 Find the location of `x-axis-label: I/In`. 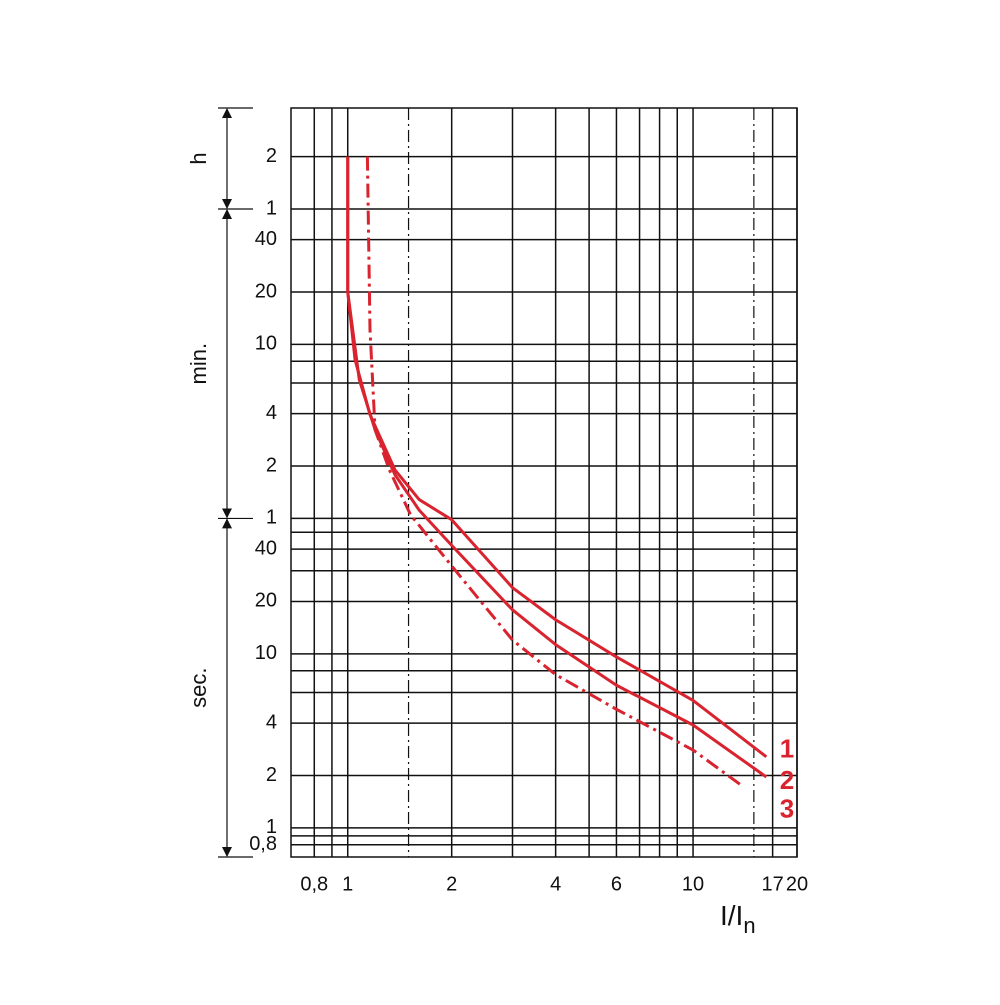

x-axis-label: I/In is located at coordinates (738, 918).